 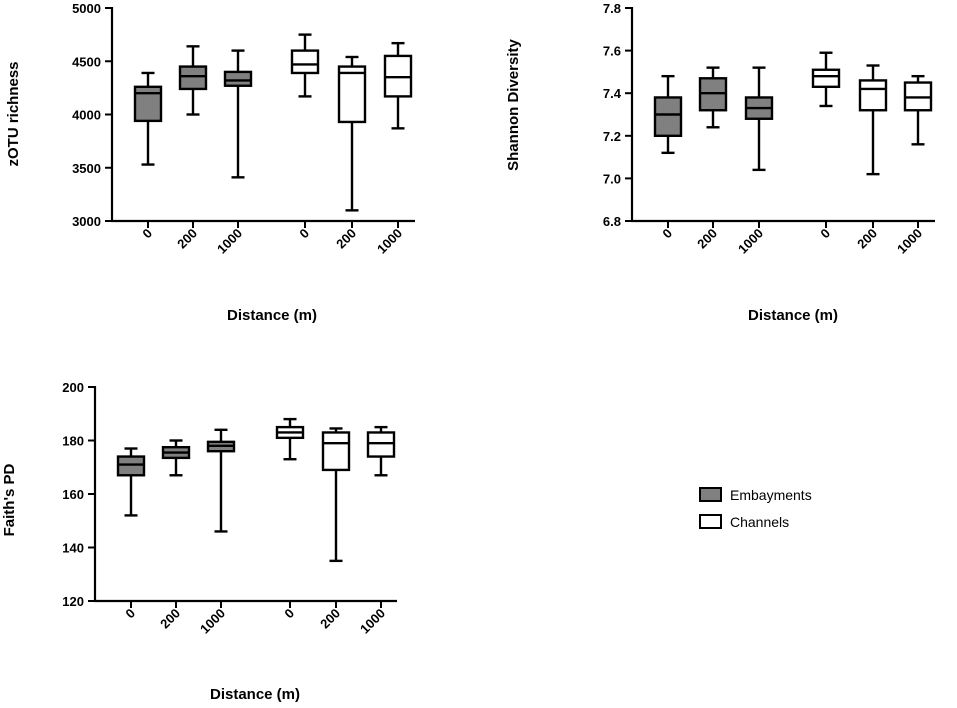 What do you see at coordinates (513, 104) in the screenshot?
I see `y-axis-title: Shannon Diversity` at bounding box center [513, 104].